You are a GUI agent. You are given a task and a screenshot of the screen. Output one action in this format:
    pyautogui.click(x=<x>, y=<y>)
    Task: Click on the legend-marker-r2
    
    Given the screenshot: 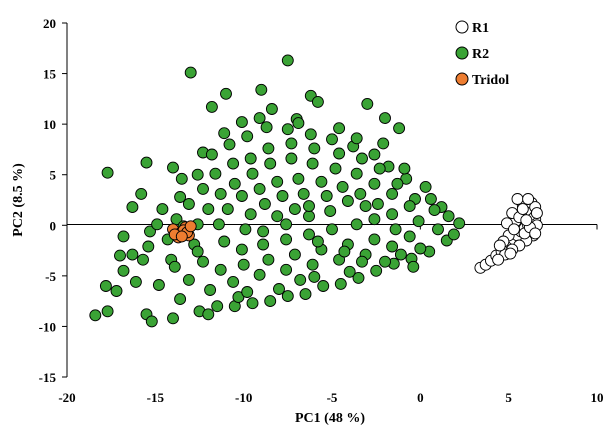 What is the action you would take?
    pyautogui.click(x=462, y=53)
    